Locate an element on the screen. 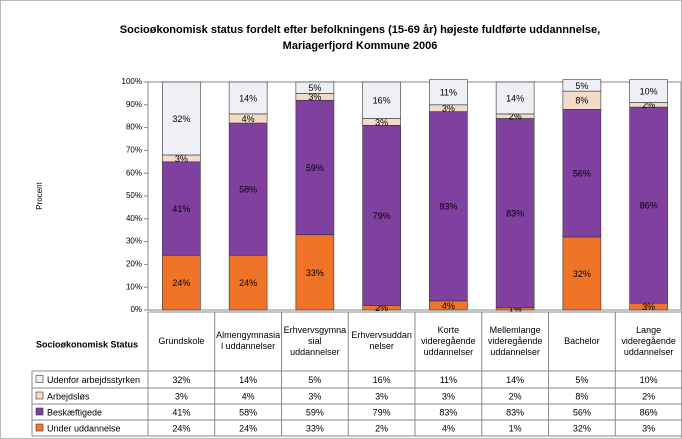  x-tick-label: Almengymnasial uddannelser is located at coordinates (248, 340).